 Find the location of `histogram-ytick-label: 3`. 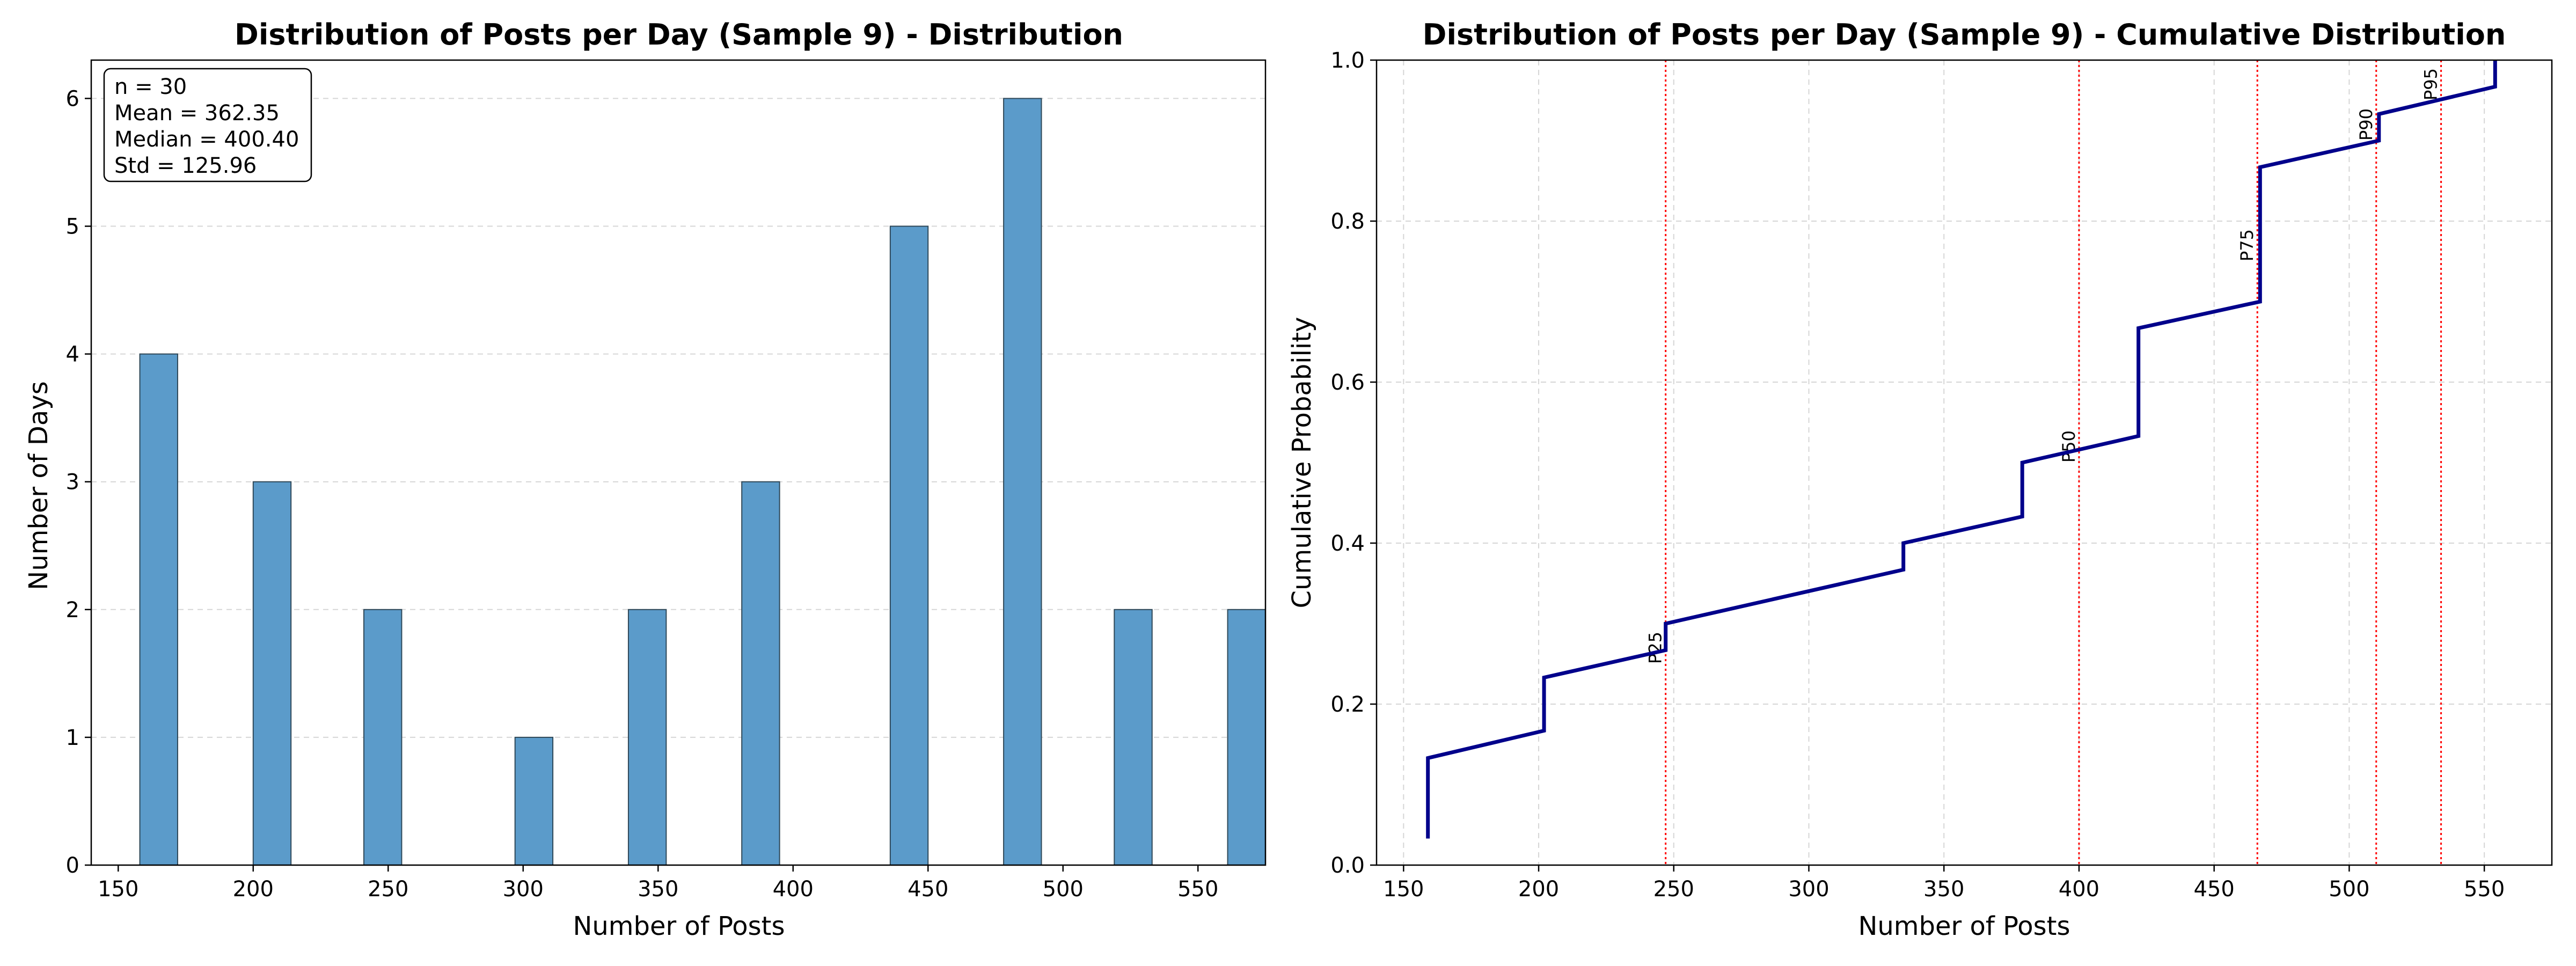

histogram-ytick-label: 3 is located at coordinates (72, 482).